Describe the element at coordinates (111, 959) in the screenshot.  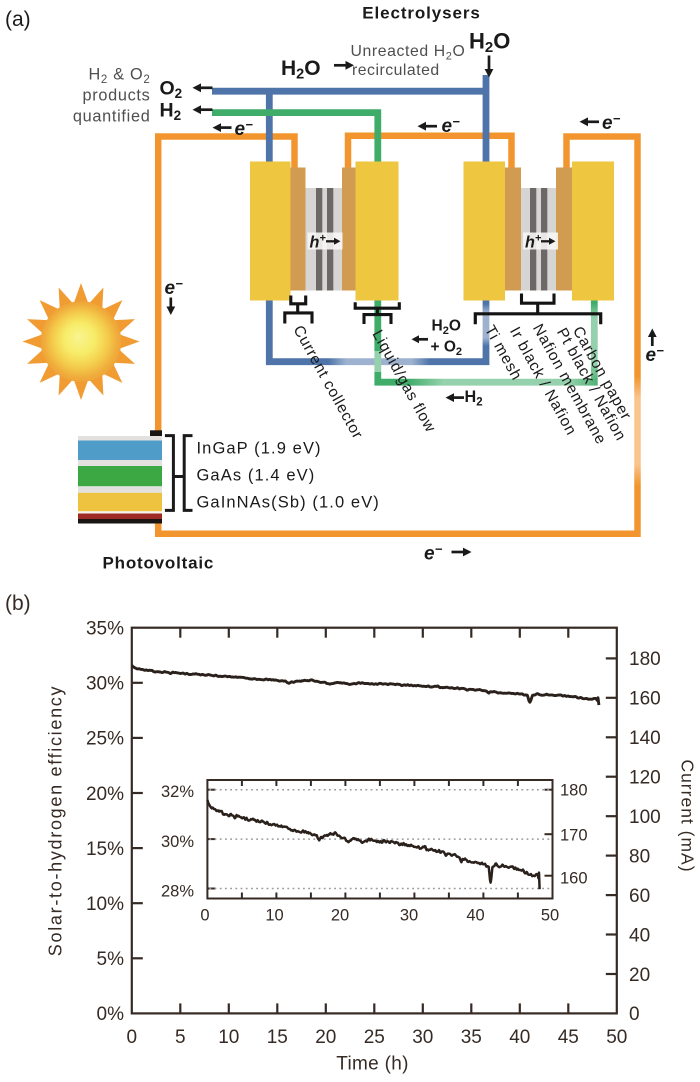
I see `svg-text: 5%` at that location.